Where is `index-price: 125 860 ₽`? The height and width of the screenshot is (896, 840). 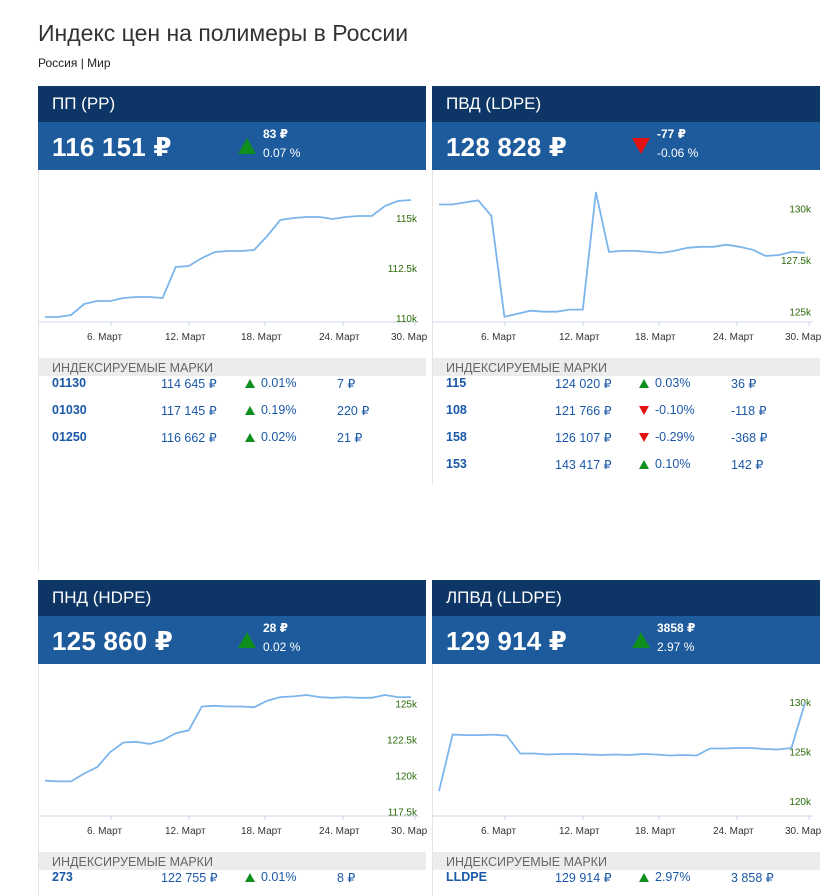 index-price: 125 860 ₽ is located at coordinates (113, 641).